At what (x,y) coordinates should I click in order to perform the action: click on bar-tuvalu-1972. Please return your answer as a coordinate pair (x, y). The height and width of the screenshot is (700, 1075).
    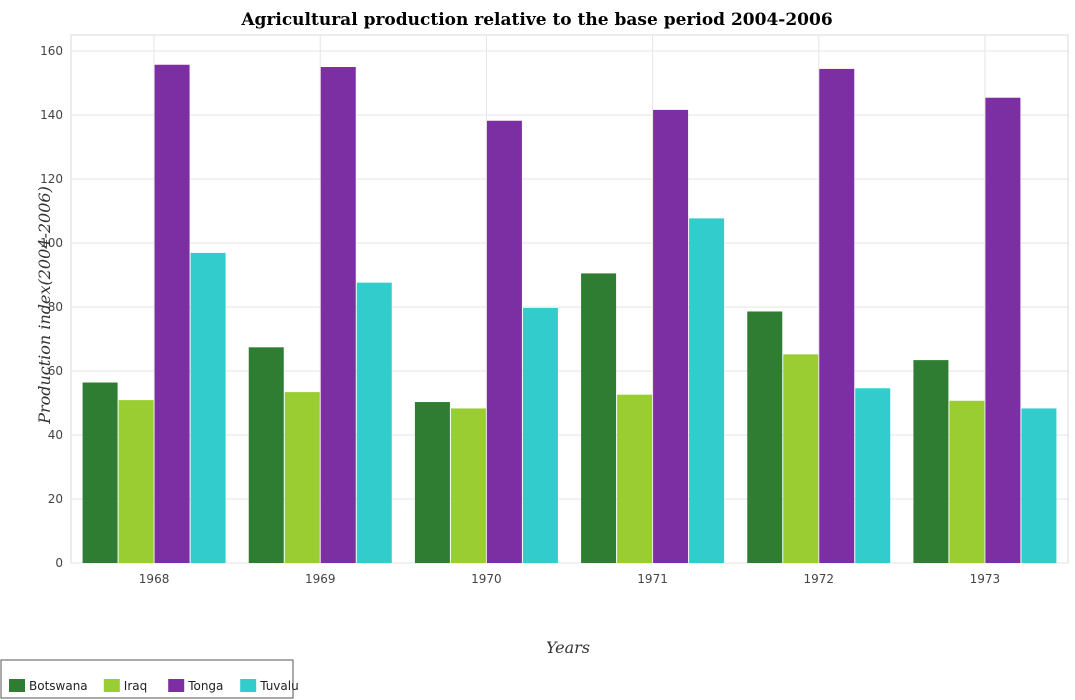
    Looking at the image, I should click on (873, 475).